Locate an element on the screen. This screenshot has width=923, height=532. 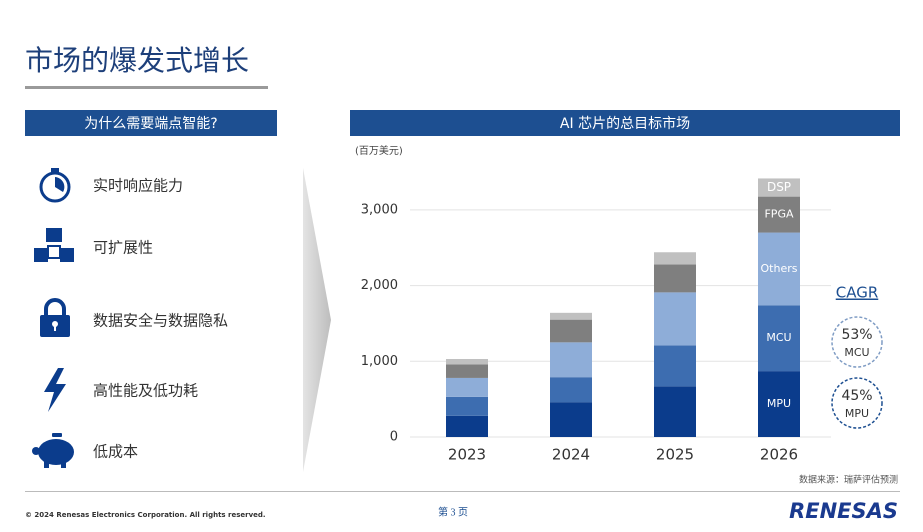
y-tick-label: 1,000 is located at coordinates (379, 361).